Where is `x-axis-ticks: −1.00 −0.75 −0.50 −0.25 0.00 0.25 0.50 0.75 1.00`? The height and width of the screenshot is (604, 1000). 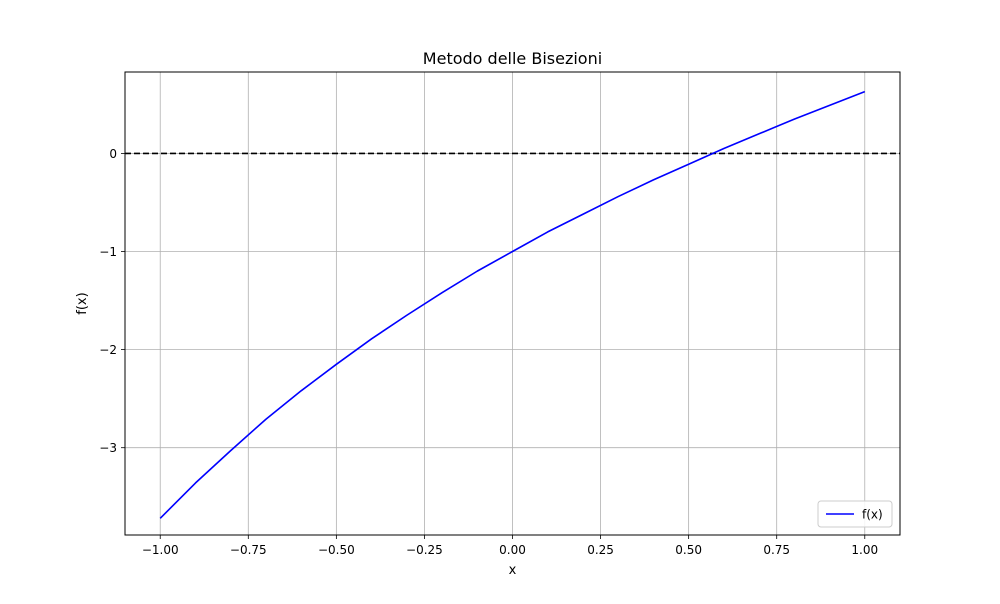
x-axis-ticks: −1.00 −0.75 −0.50 −0.25 0.00 0.25 0.50 0.75 1.00 is located at coordinates (510, 546).